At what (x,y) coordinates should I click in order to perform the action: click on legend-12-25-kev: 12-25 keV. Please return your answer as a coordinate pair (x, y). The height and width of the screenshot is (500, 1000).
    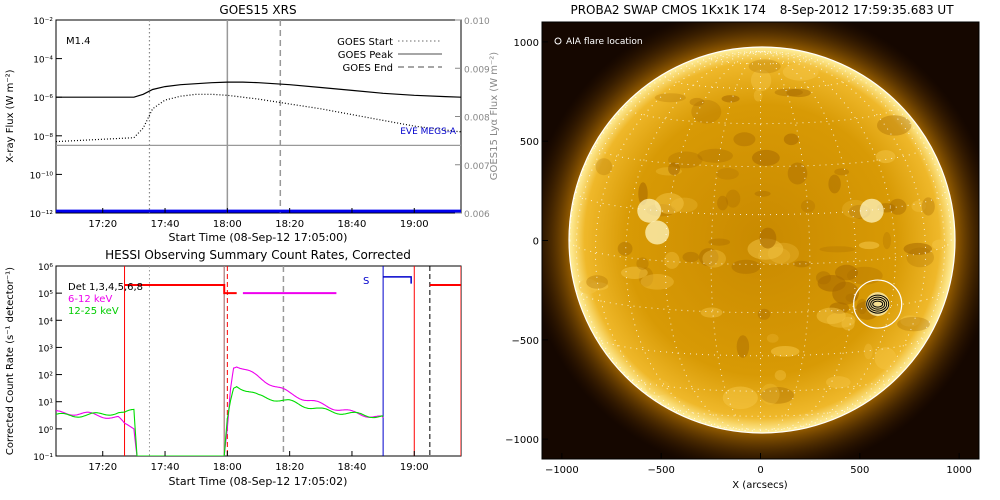
    Looking at the image, I should click on (93, 311).